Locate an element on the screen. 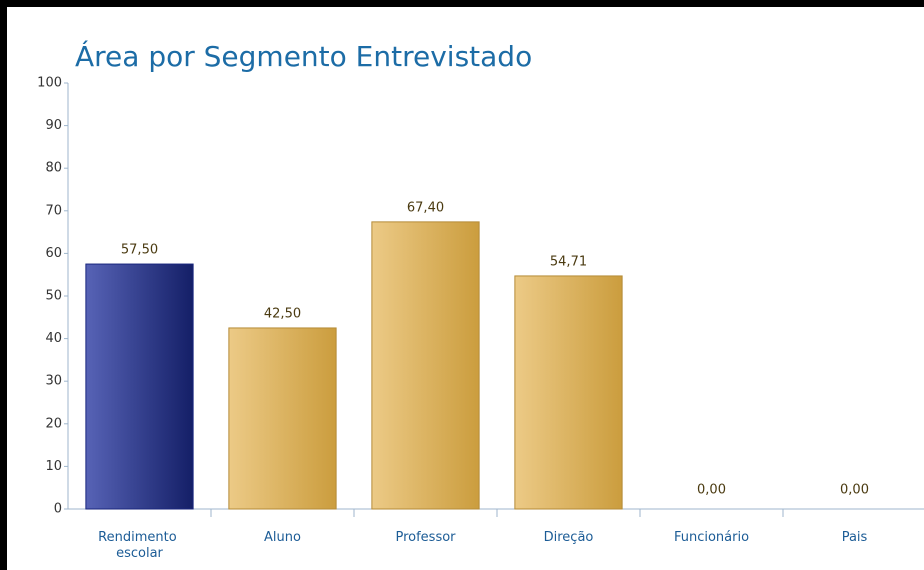 The height and width of the screenshot is (570, 924). x-tick-label: Direção is located at coordinates (569, 537).